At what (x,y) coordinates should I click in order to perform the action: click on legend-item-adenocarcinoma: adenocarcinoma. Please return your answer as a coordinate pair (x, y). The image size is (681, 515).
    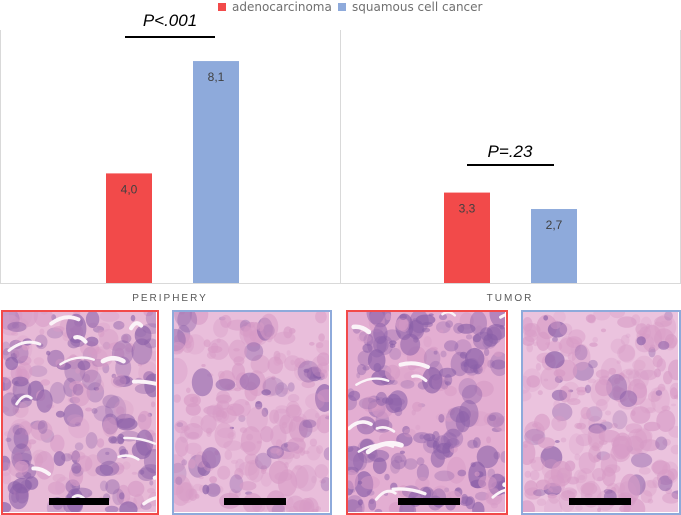
    Looking at the image, I should click on (275, 7).